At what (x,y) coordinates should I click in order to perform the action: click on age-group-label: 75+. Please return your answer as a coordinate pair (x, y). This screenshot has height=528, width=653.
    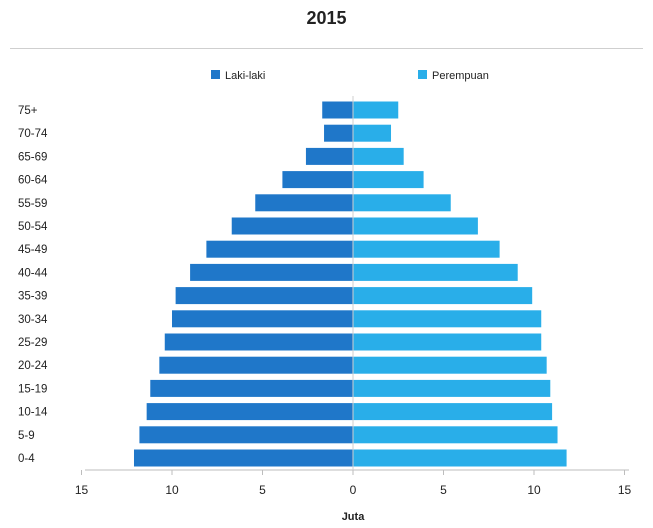
    Looking at the image, I should click on (28, 111).